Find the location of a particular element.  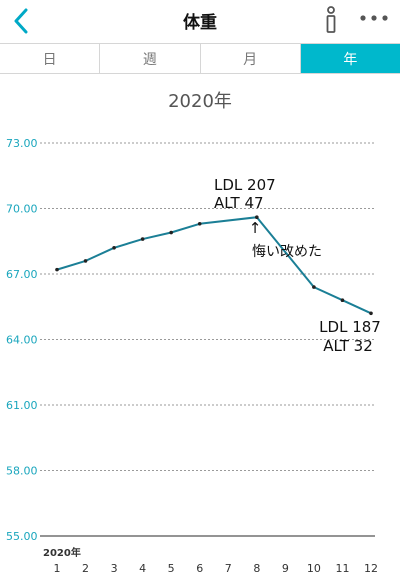

x-tick-label: 5 is located at coordinates (171, 568).